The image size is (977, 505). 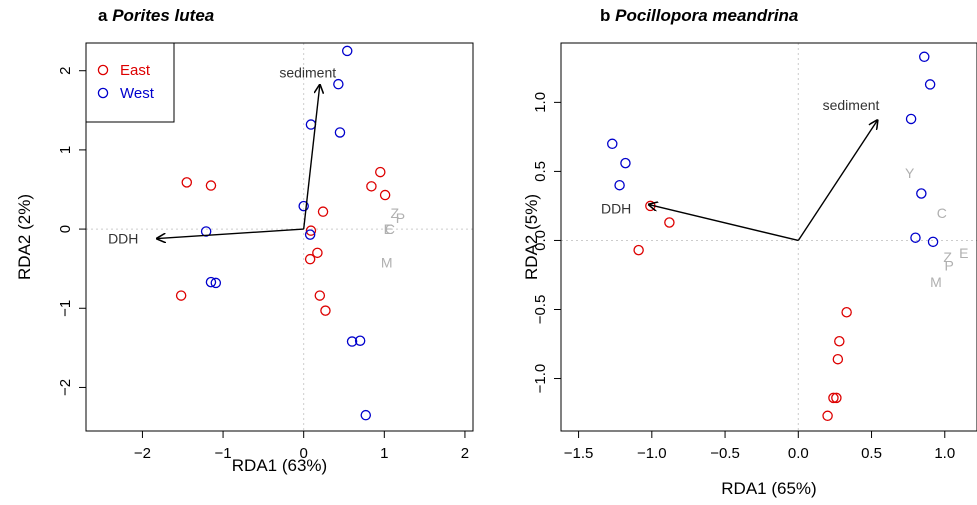 I want to click on y-tick-label: 0.0, so click(x=540, y=240).